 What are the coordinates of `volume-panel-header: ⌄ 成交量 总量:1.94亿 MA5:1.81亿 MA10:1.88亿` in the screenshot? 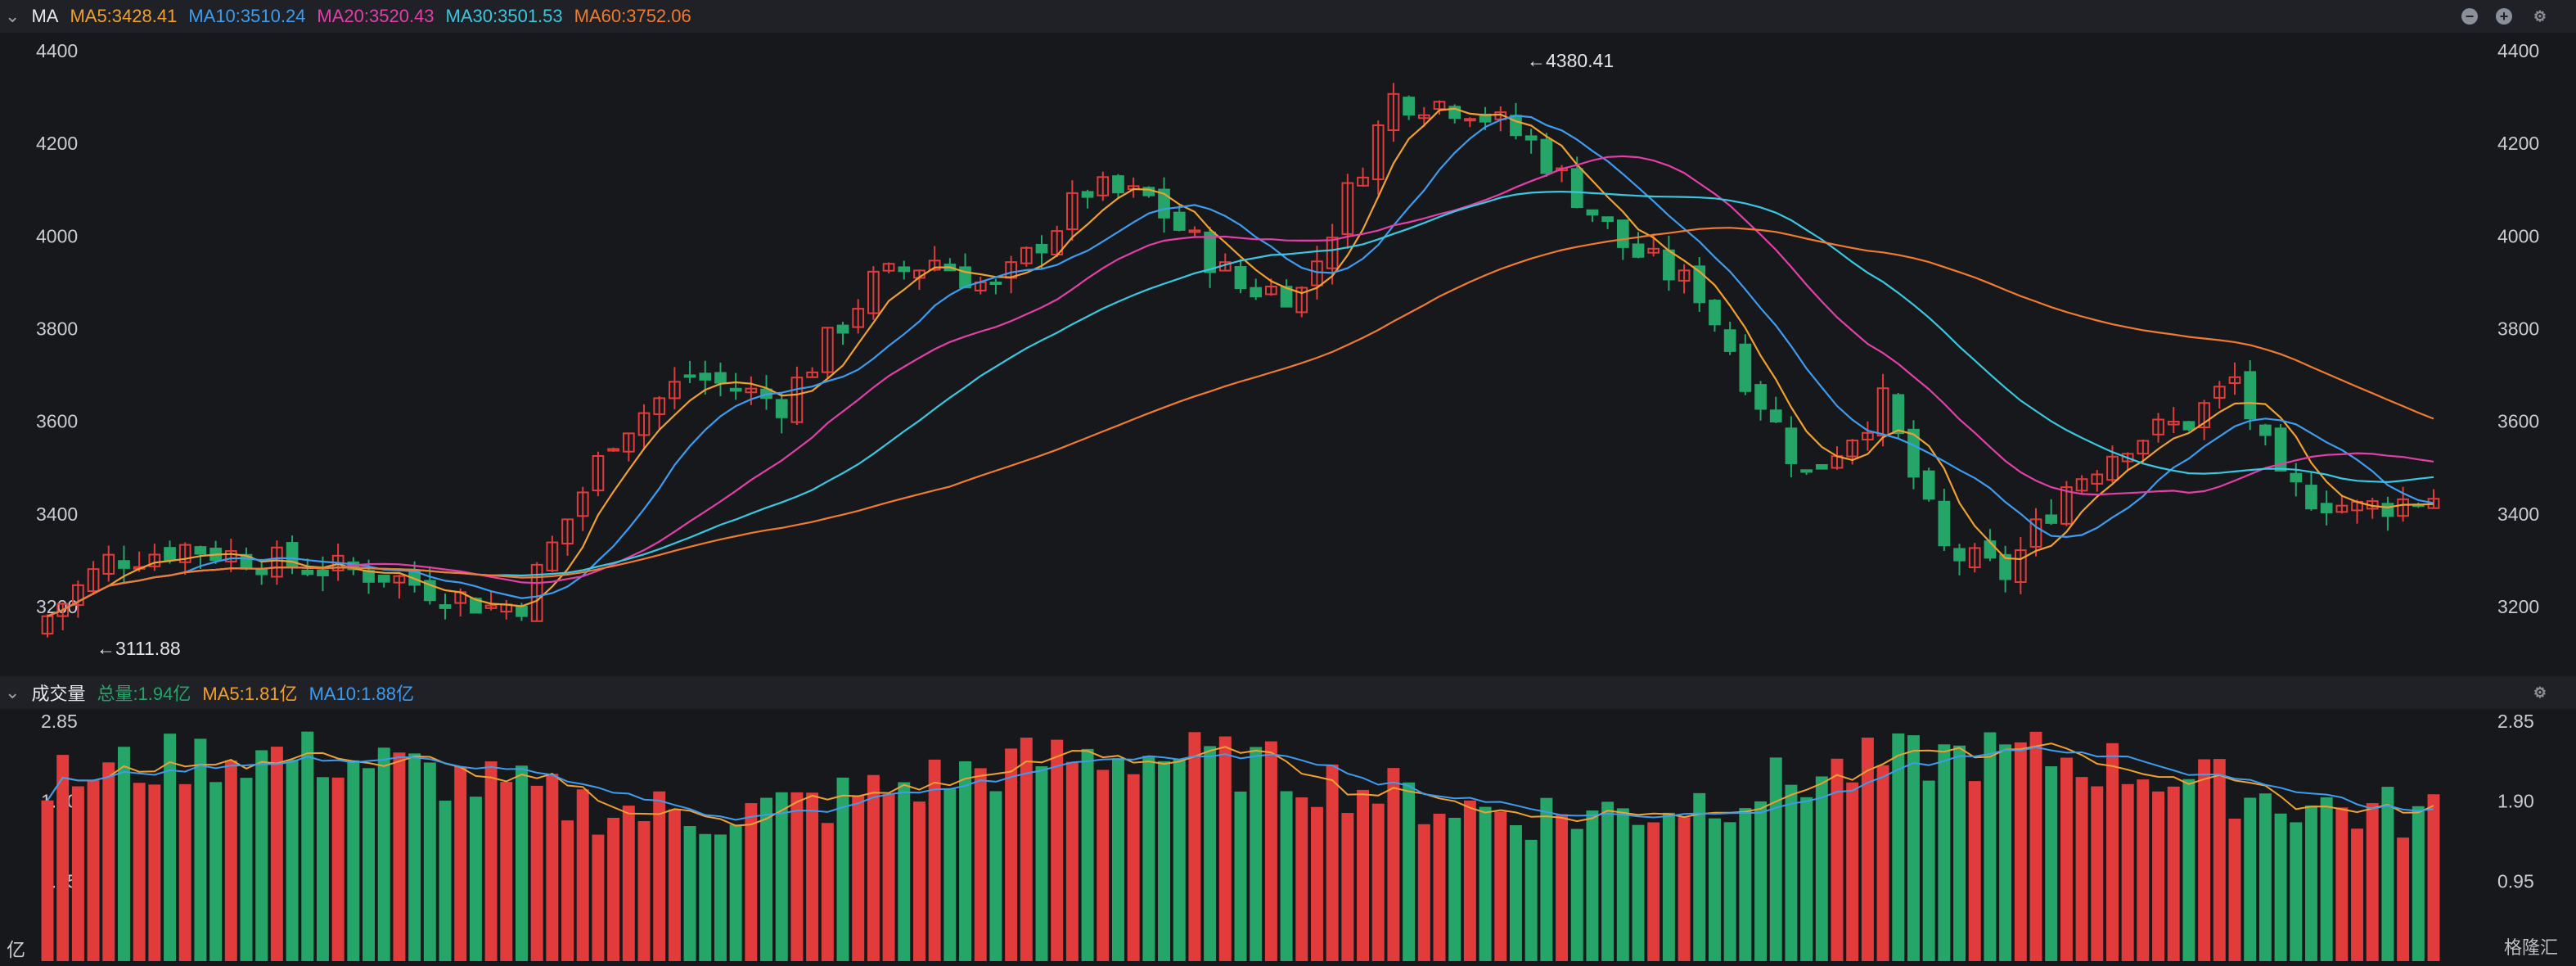 It's located at (1288, 692).